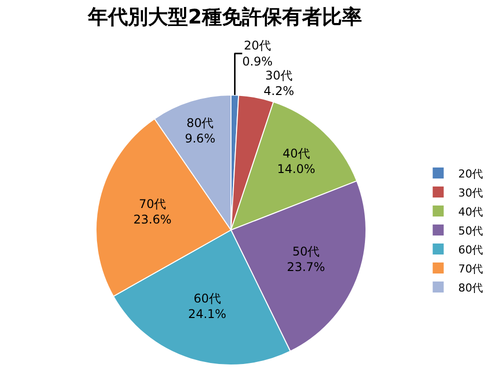  Describe the element at coordinates (207, 299) in the screenshot. I see `slice-label: 60代` at that location.